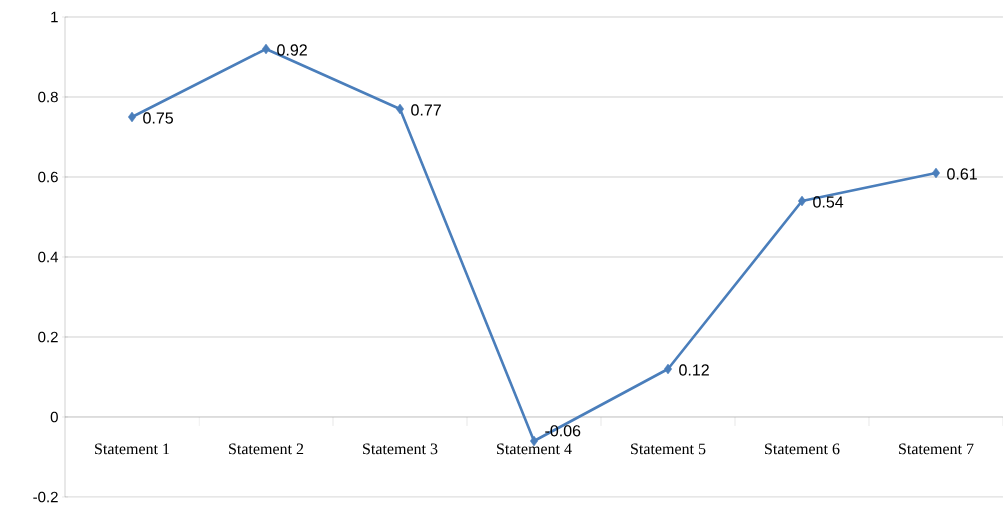 Image resolution: width=1003 pixels, height=508 pixels. Describe the element at coordinates (54, 17) in the screenshot. I see `y-tick-label: 1` at that location.